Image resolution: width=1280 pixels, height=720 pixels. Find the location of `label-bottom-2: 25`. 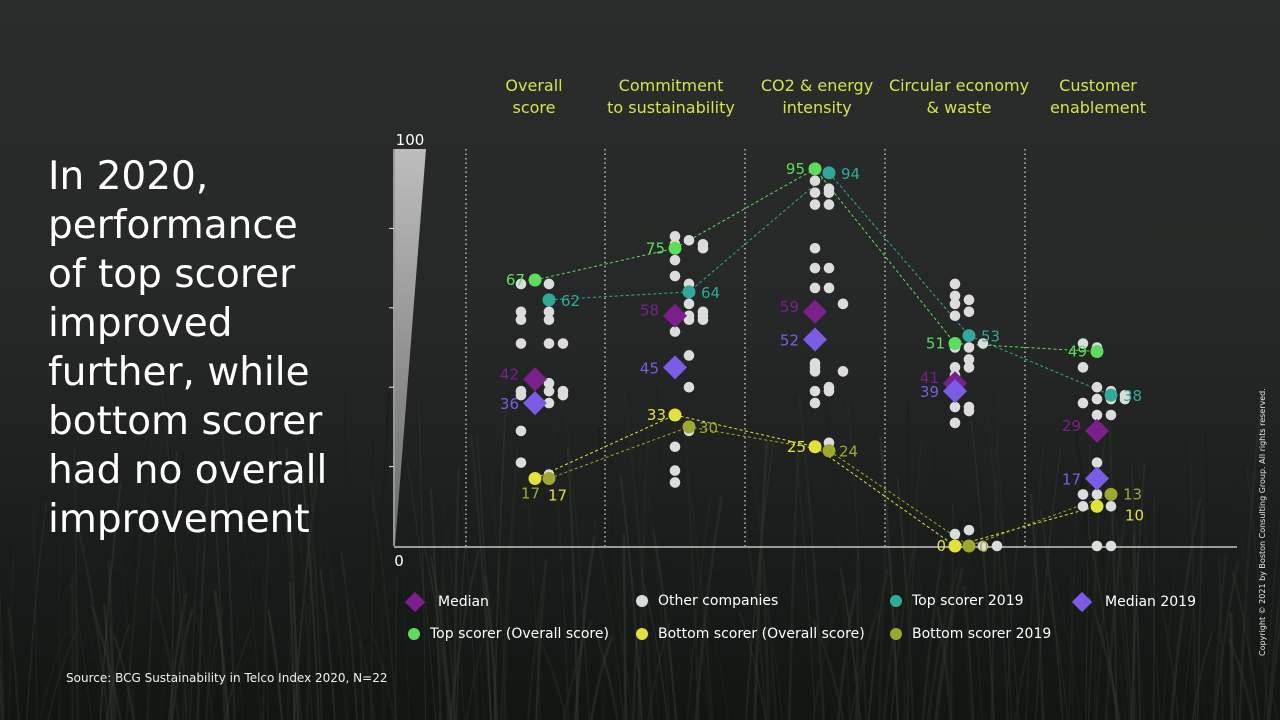

label-bottom-2: 25 is located at coordinates (796, 447).